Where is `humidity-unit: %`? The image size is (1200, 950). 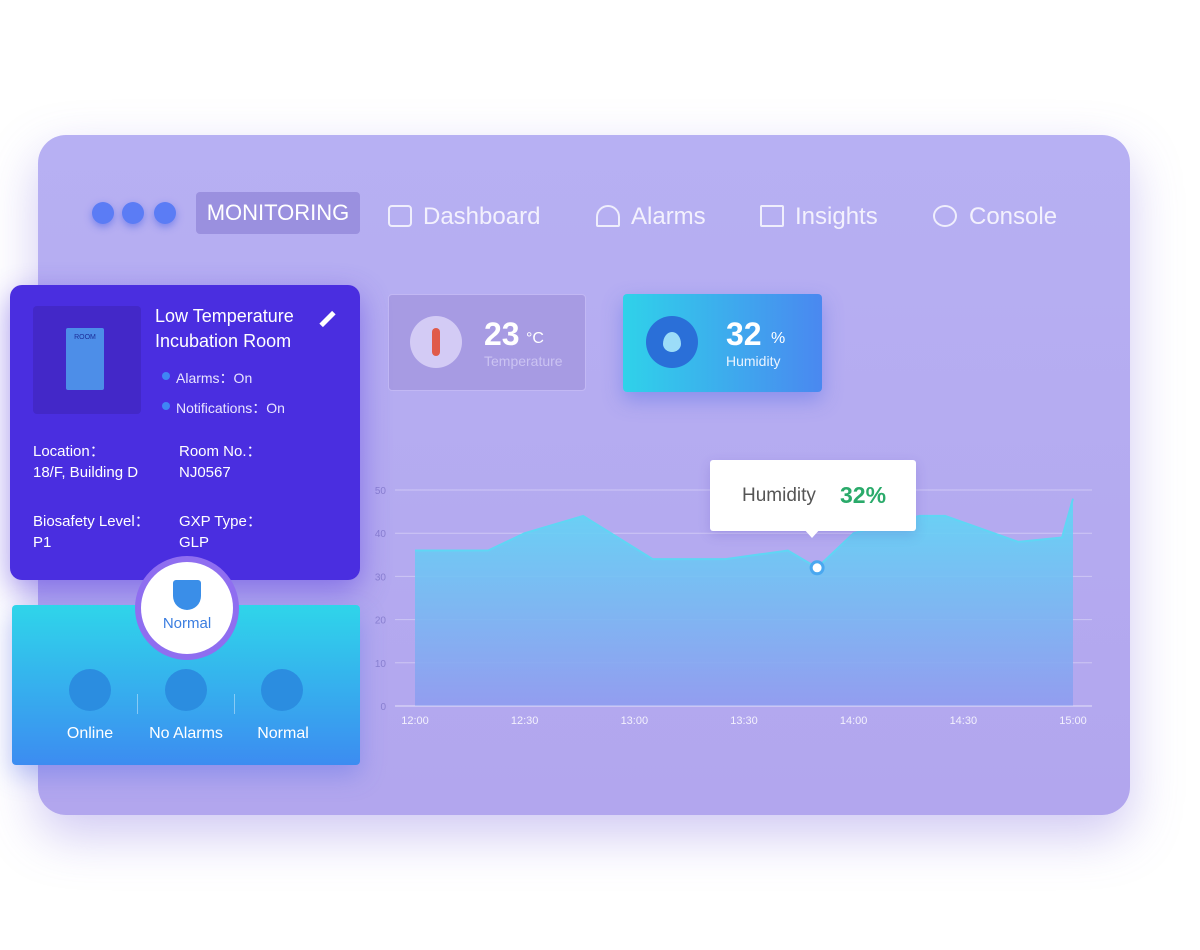
humidity-unit: % is located at coordinates (778, 338).